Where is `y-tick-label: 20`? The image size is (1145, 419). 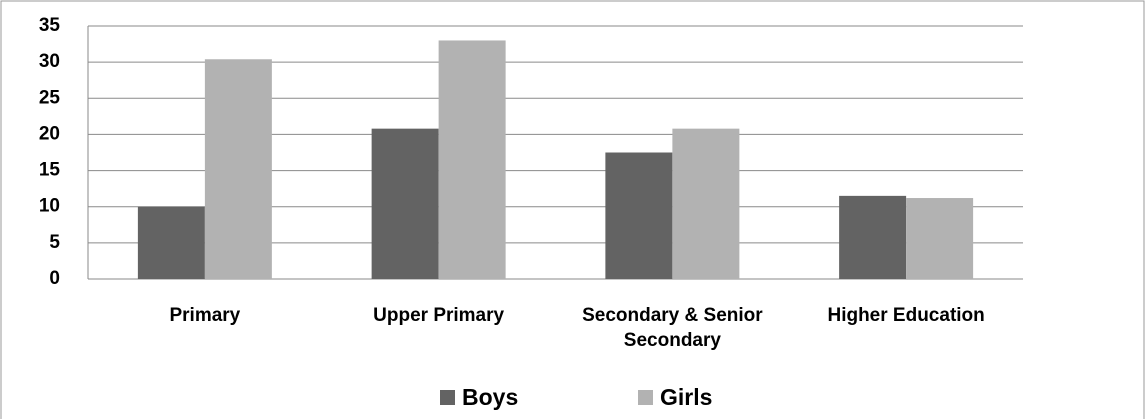
y-tick-label: 20 is located at coordinates (49, 133).